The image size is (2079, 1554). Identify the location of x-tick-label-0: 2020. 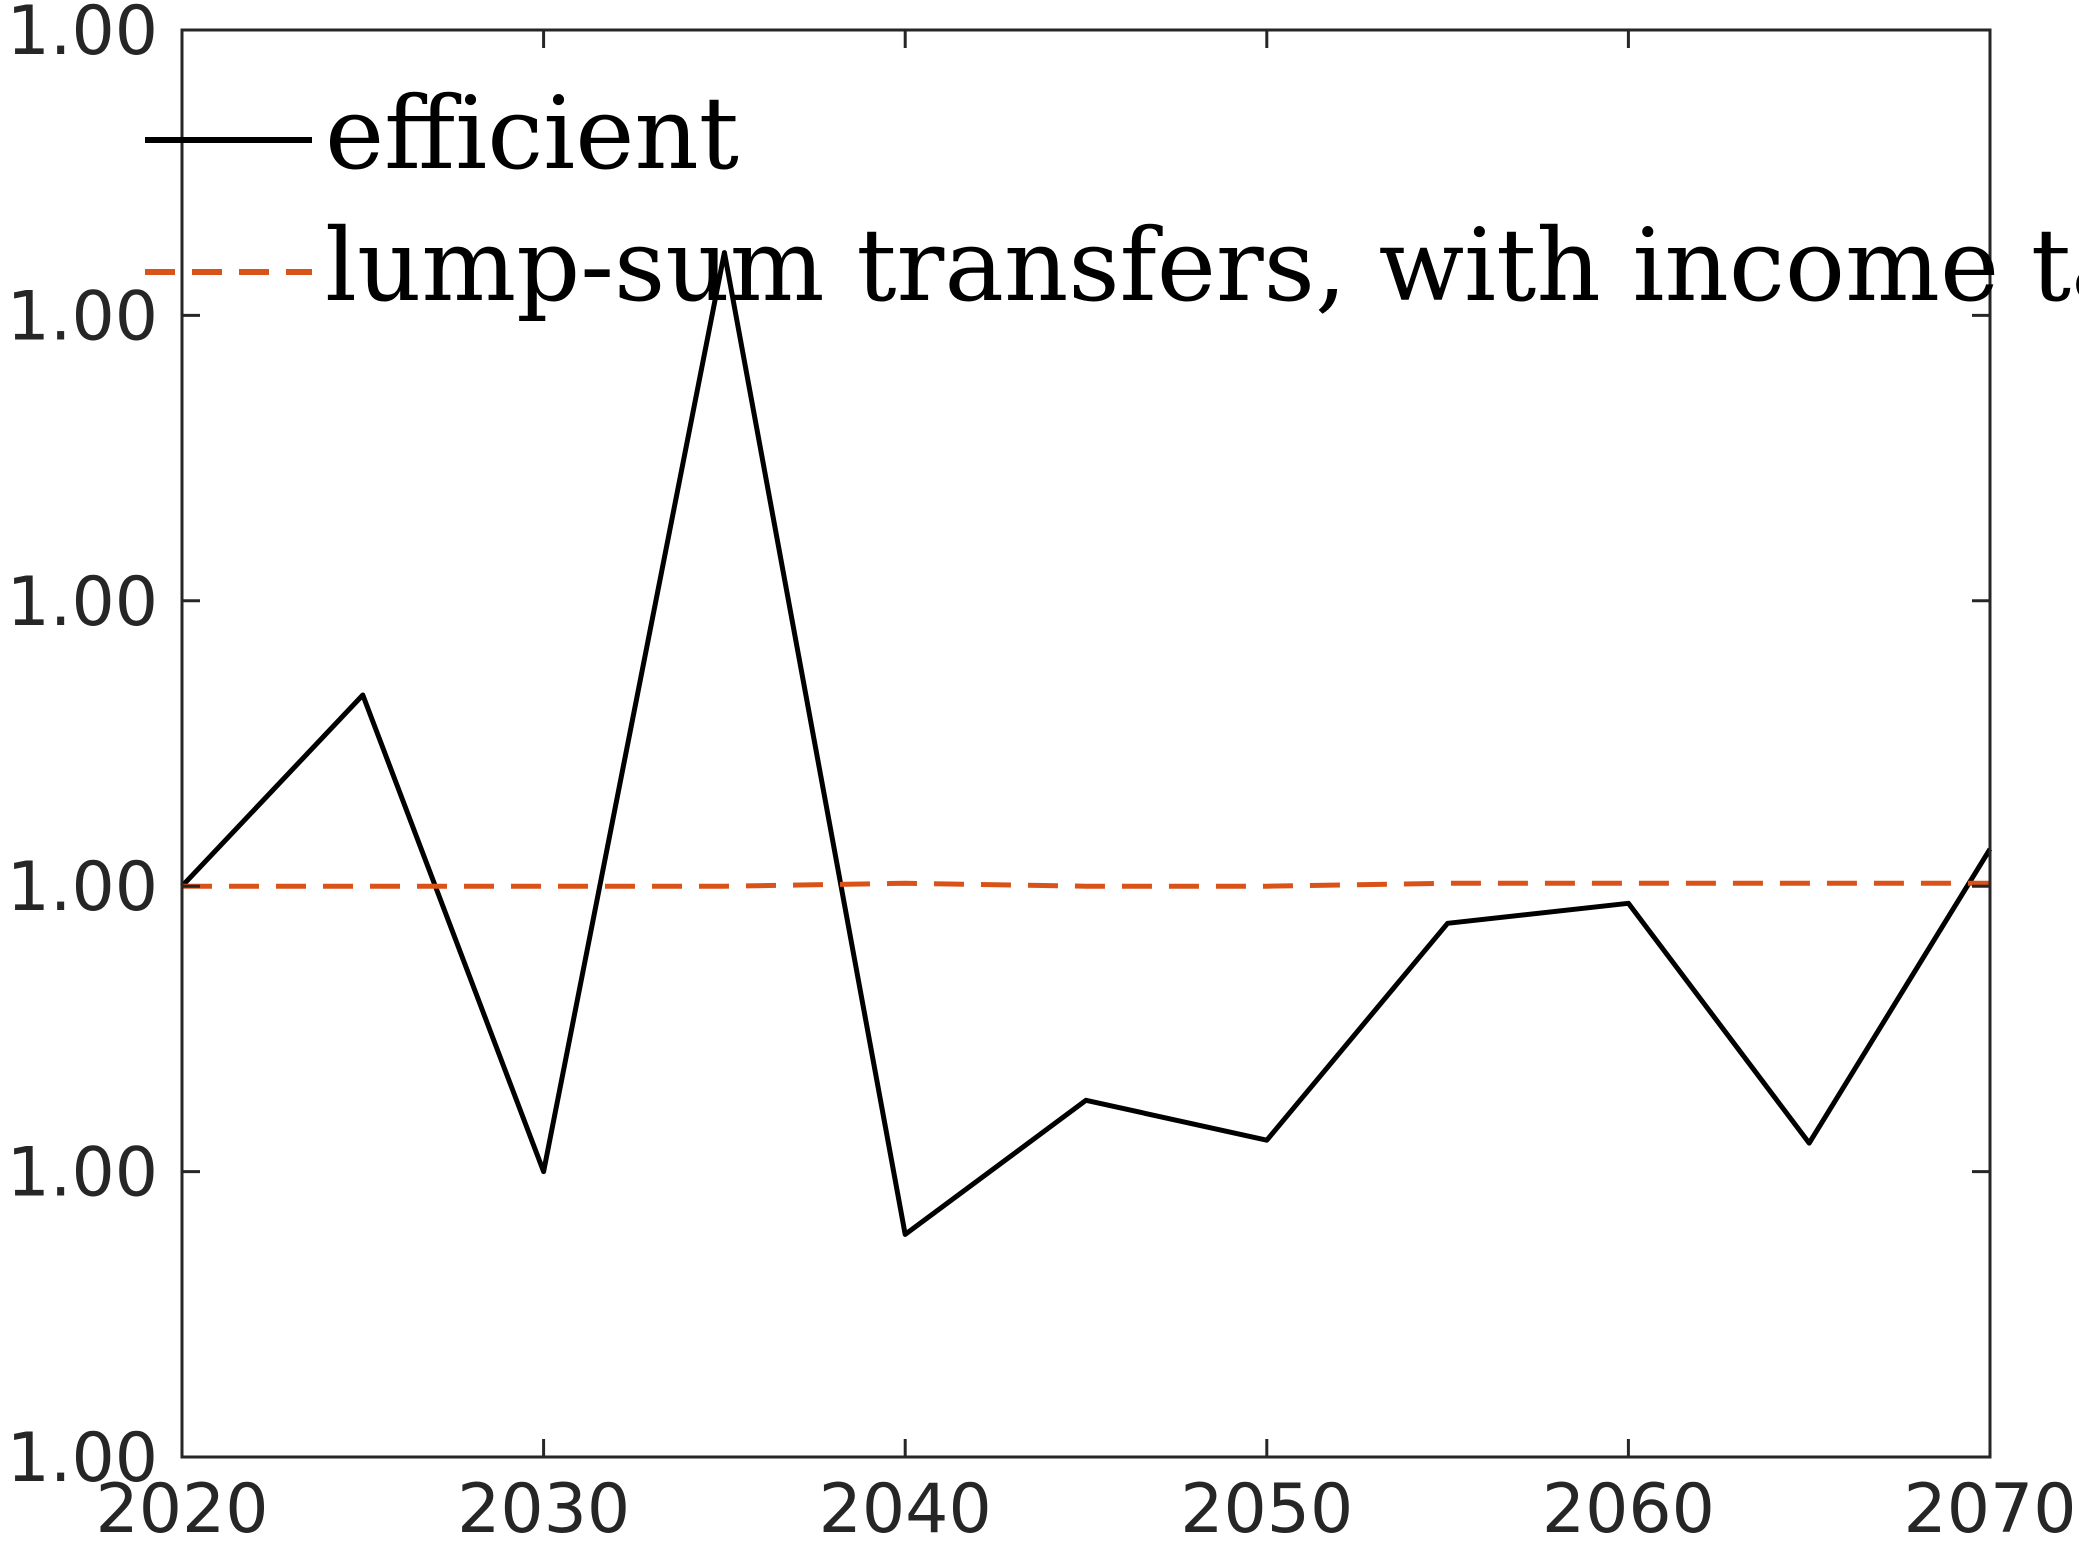
(181, 1509).